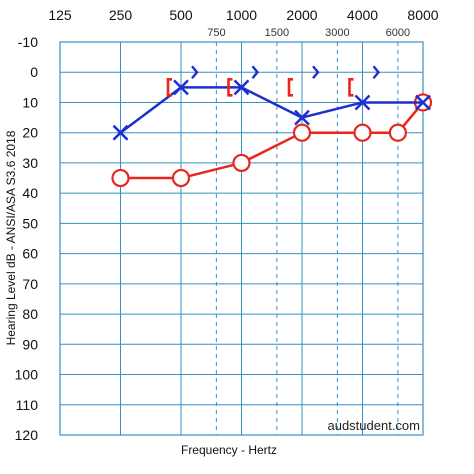 This screenshot has width=474, height=474. Describe the element at coordinates (181, 15) in the screenshot. I see `x-tick-500: 500` at that location.